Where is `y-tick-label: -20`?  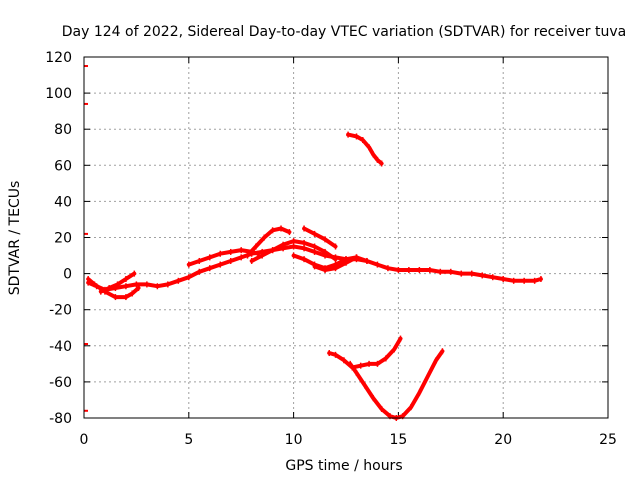 y-tick-label: -20 is located at coordinates (60, 311).